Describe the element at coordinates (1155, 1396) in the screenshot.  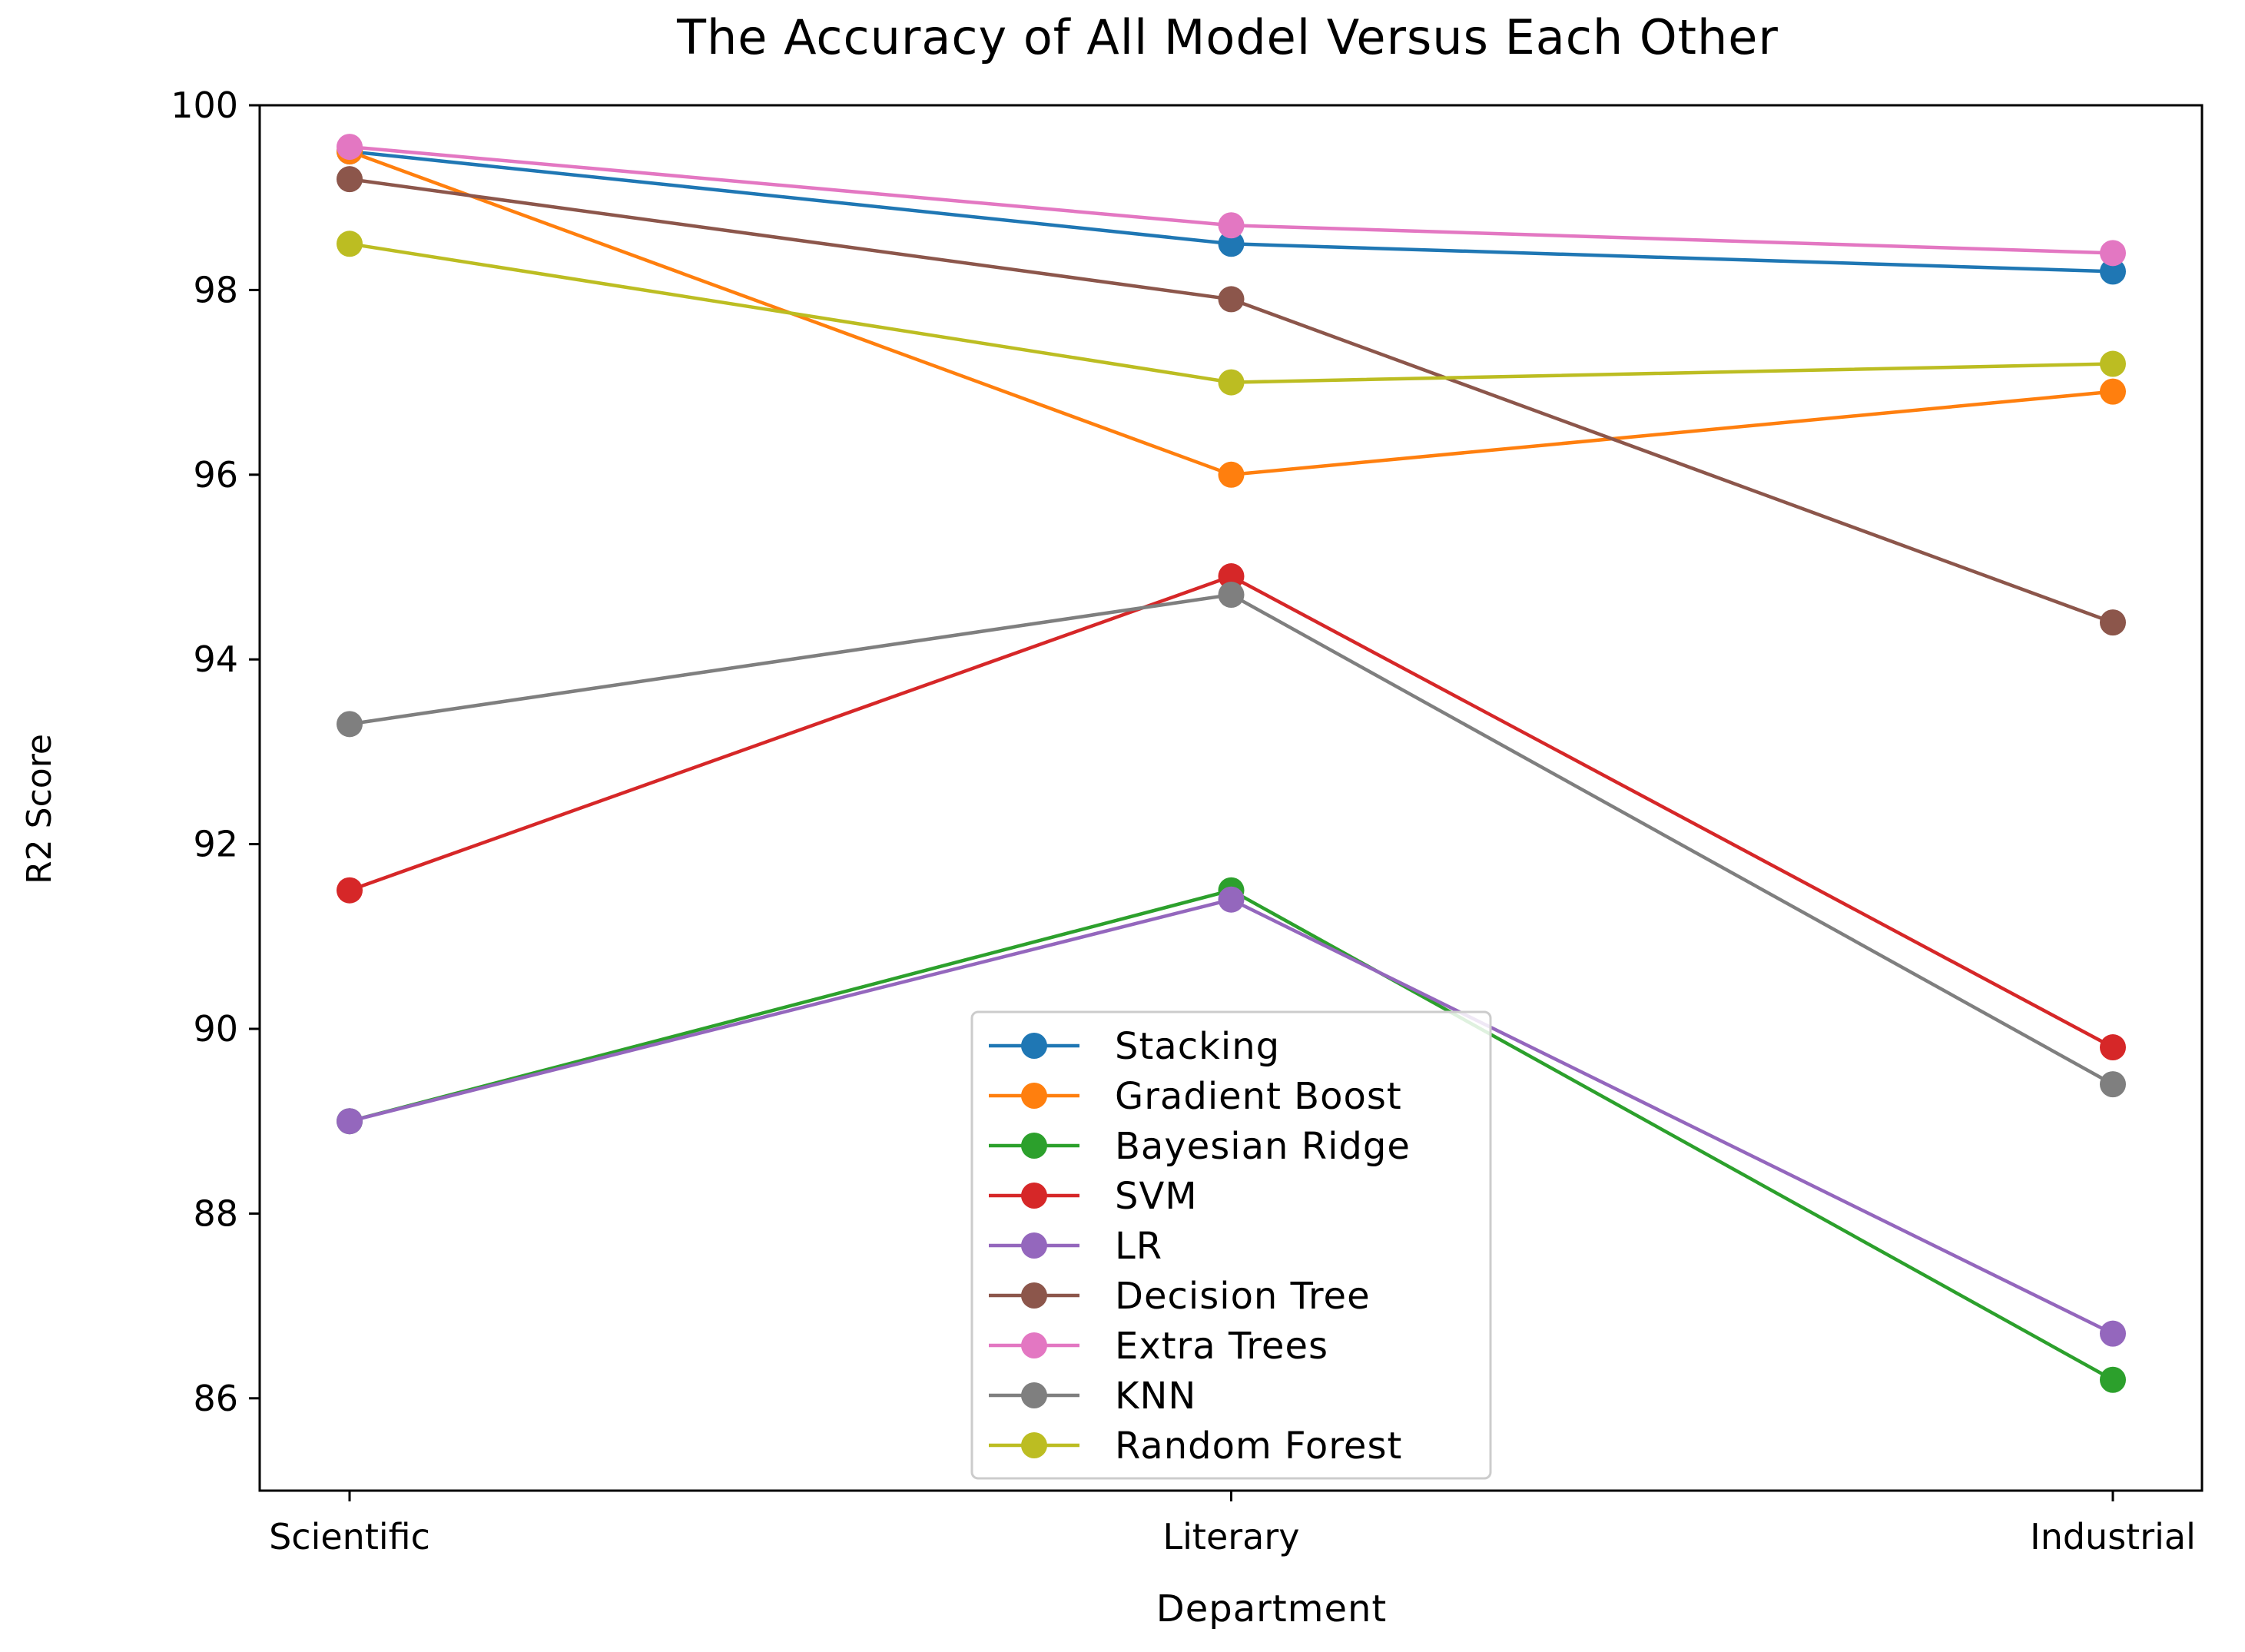
I see `legend-label: KNN` at that location.